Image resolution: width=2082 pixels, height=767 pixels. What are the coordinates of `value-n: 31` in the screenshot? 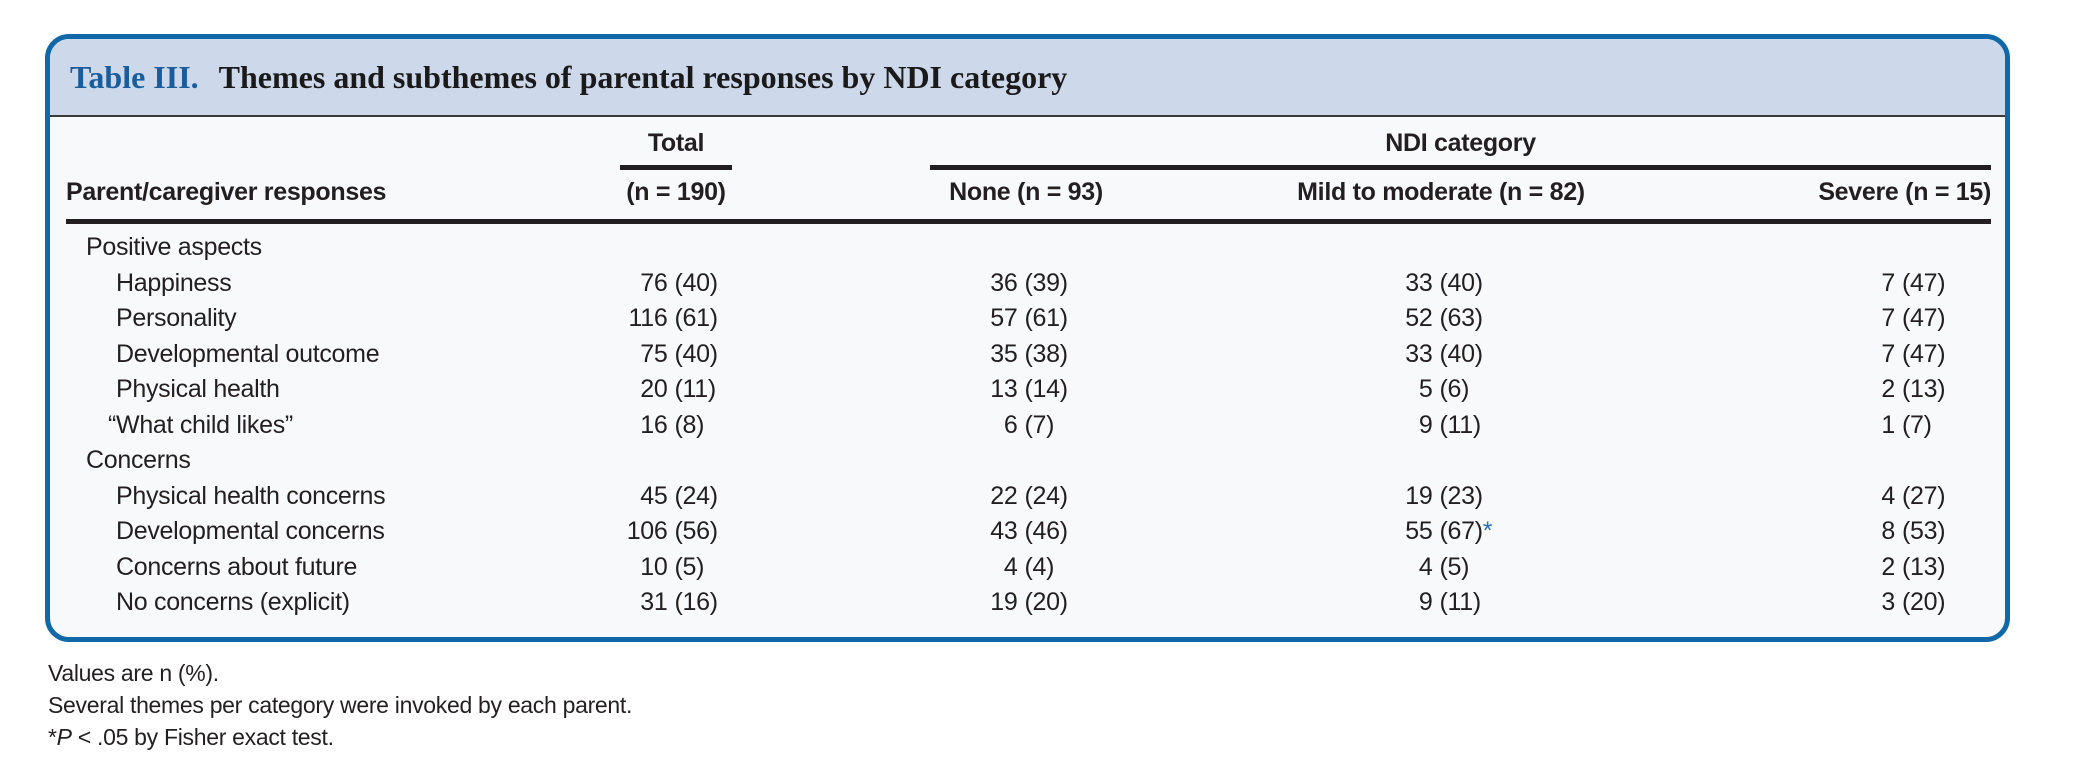 It's located at (654, 602).